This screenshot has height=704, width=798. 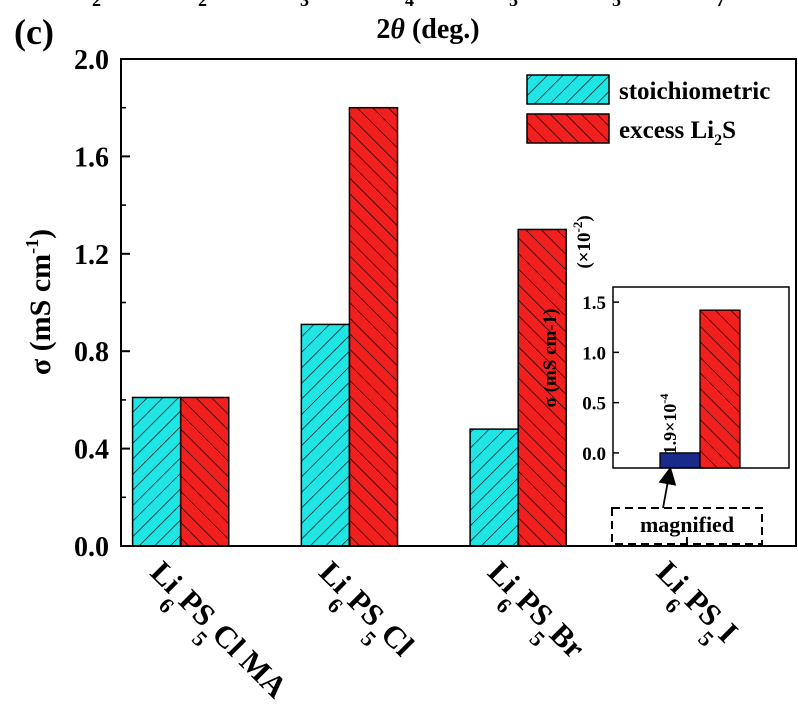 What do you see at coordinates (694, 91) in the screenshot?
I see `legend-label-stoichiometric: stoichiometric` at bounding box center [694, 91].